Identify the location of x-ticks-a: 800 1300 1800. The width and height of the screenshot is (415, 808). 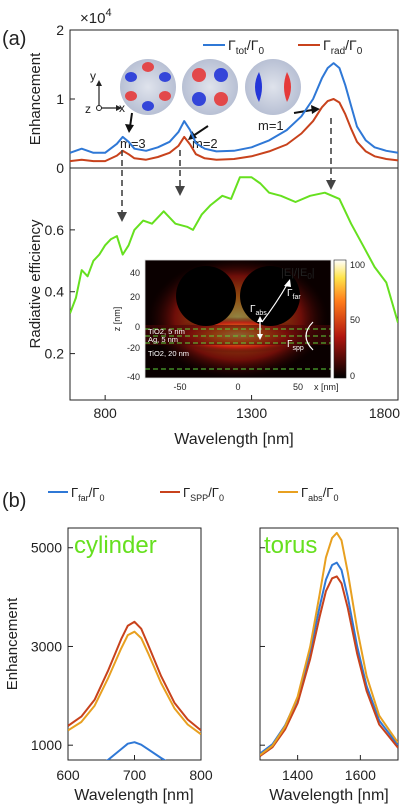
(246, 408).